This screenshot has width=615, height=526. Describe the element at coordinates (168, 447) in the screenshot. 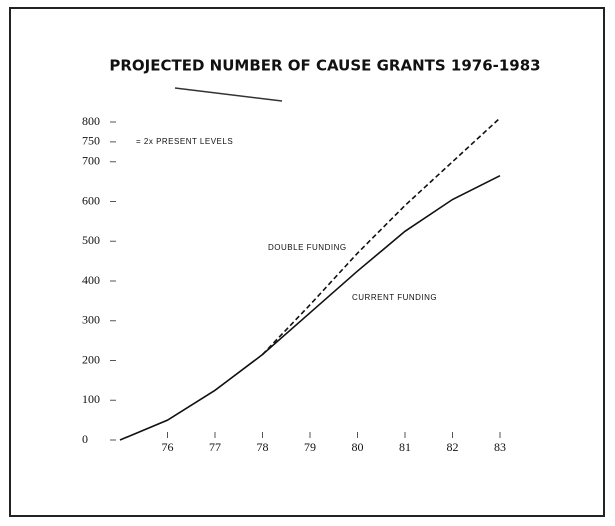

I see `x-tick-label: 76` at that location.